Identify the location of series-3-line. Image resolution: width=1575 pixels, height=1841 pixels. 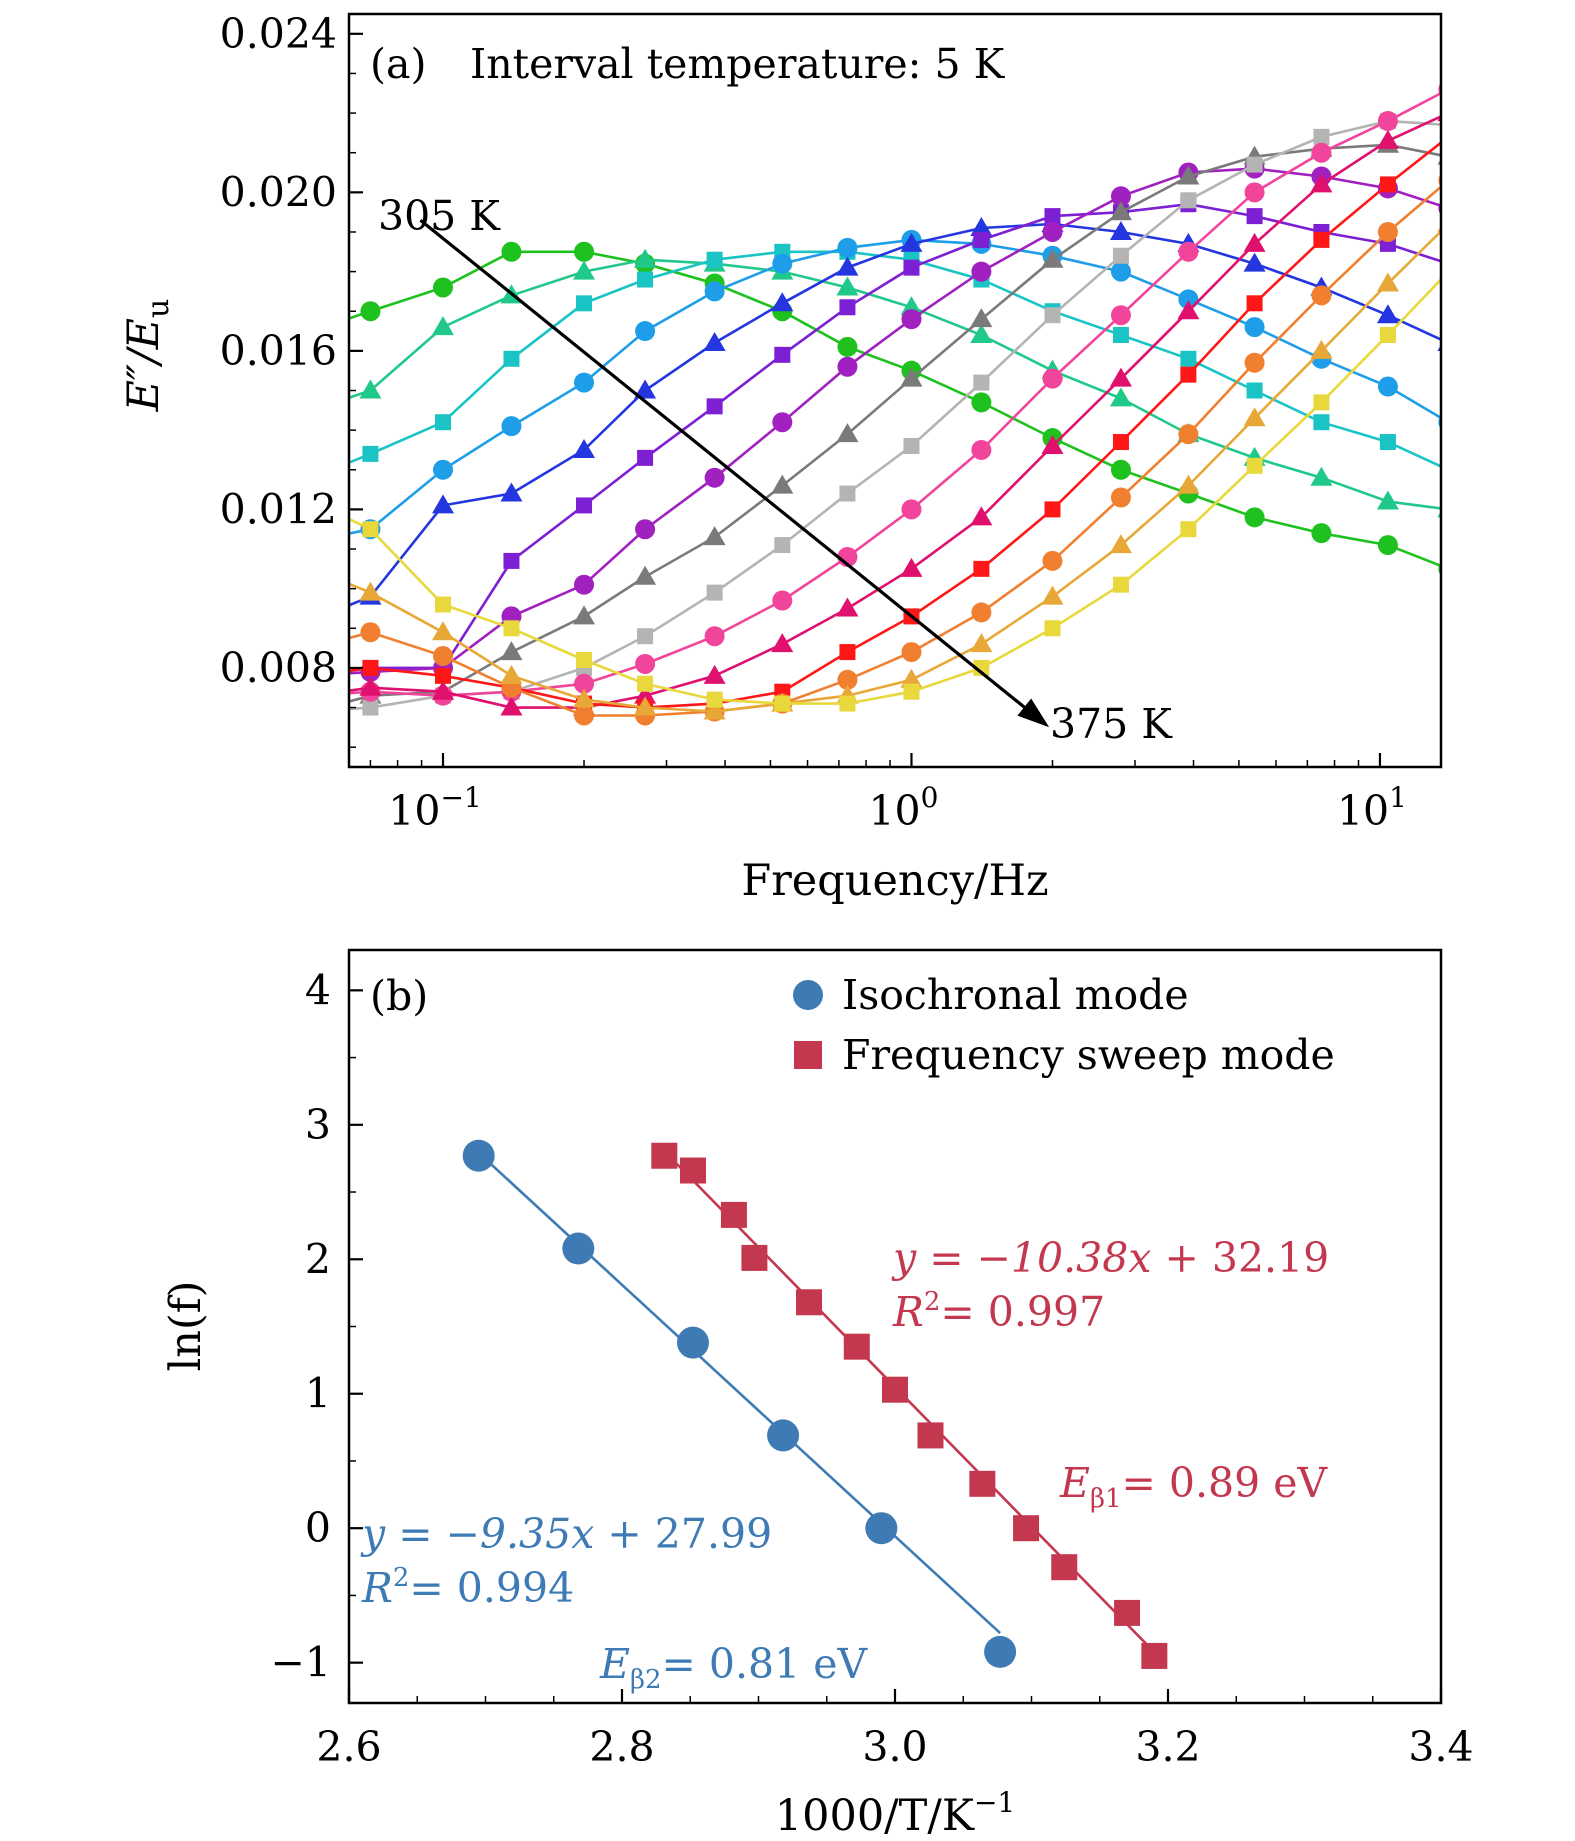
(895, 386).